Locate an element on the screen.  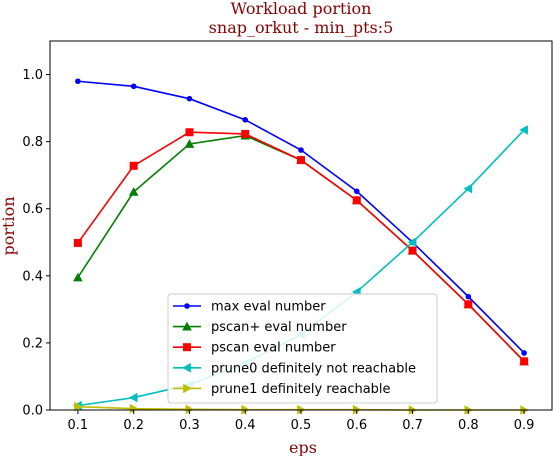
legend-box is located at coordinates (302, 348).